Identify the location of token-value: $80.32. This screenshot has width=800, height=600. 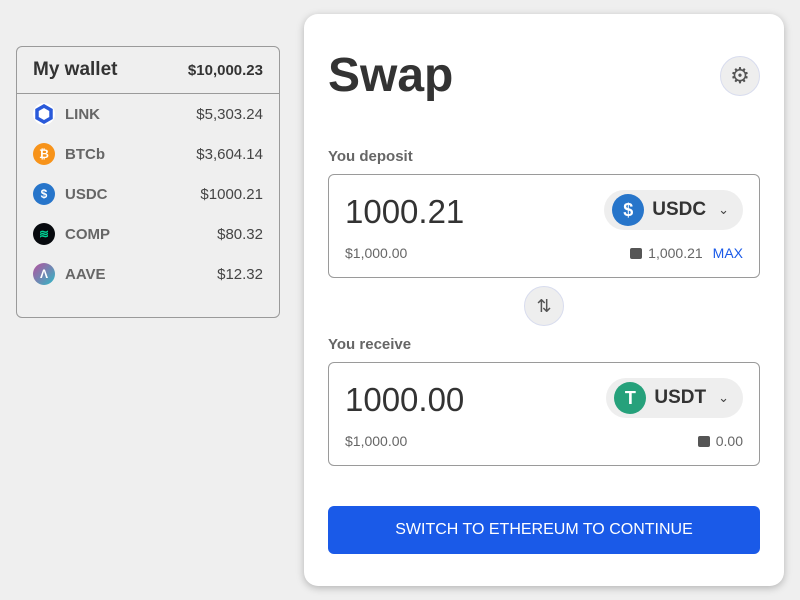
(240, 234).